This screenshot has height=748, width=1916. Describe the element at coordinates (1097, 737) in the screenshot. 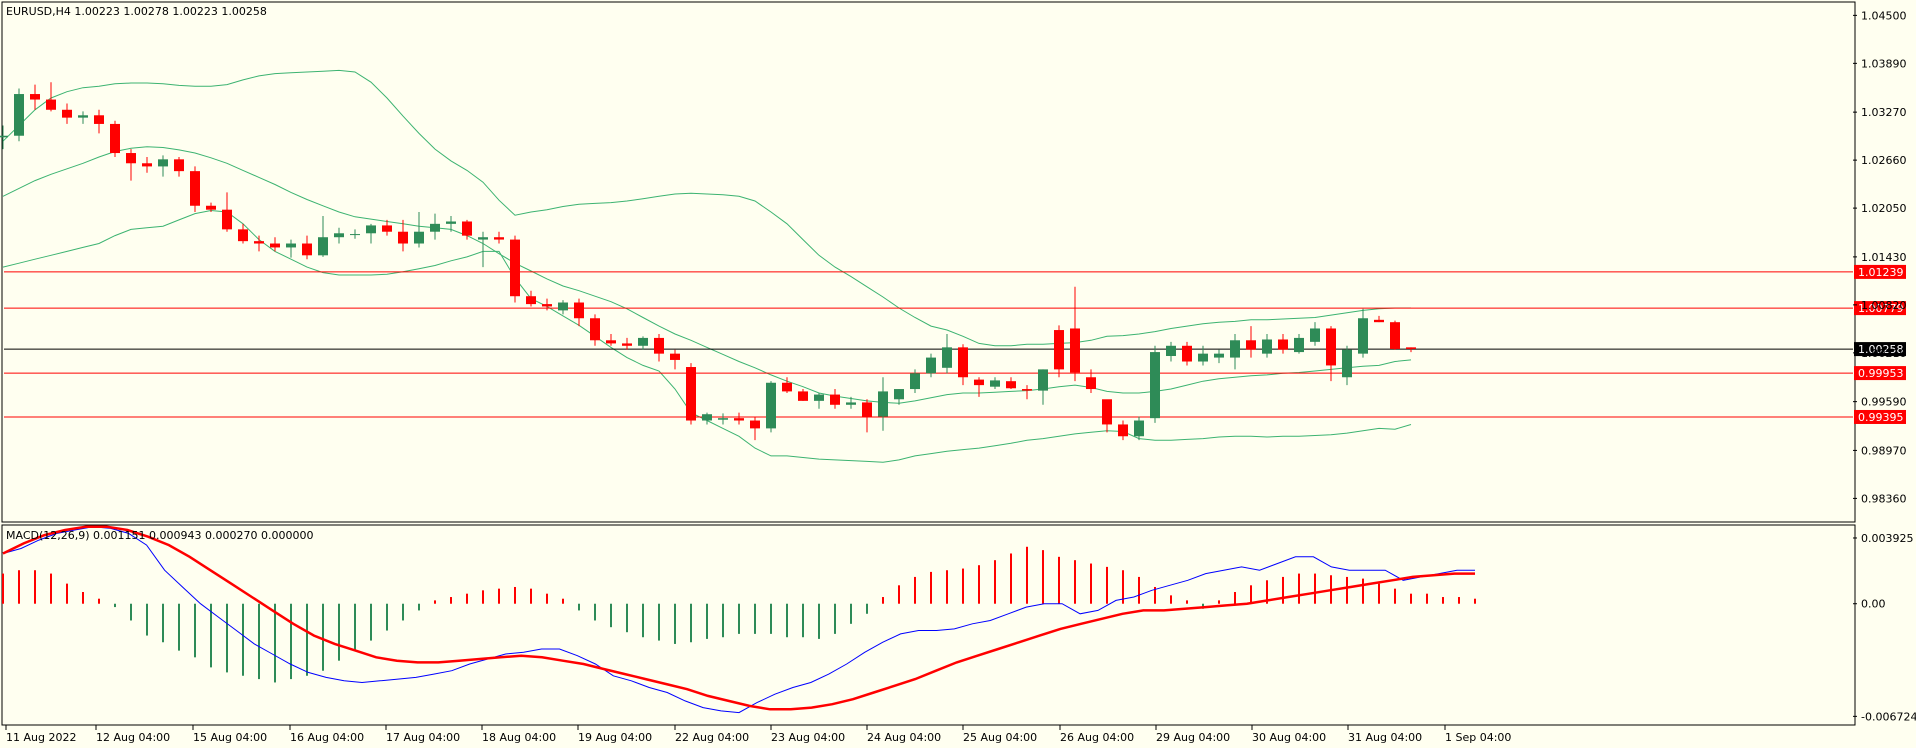

I see `time-tick-label: 26 Aug 04:00` at that location.